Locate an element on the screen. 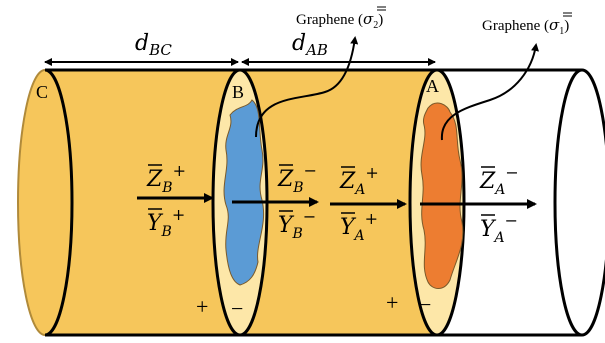  impedance-overbars is located at coordinates (321, 190).